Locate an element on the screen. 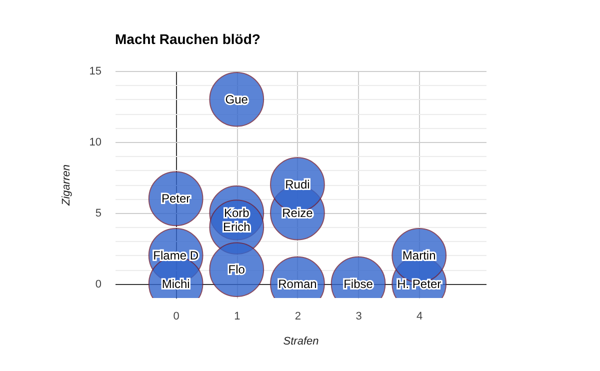 The height and width of the screenshot is (371, 600). series-label: Korb is located at coordinates (237, 213).